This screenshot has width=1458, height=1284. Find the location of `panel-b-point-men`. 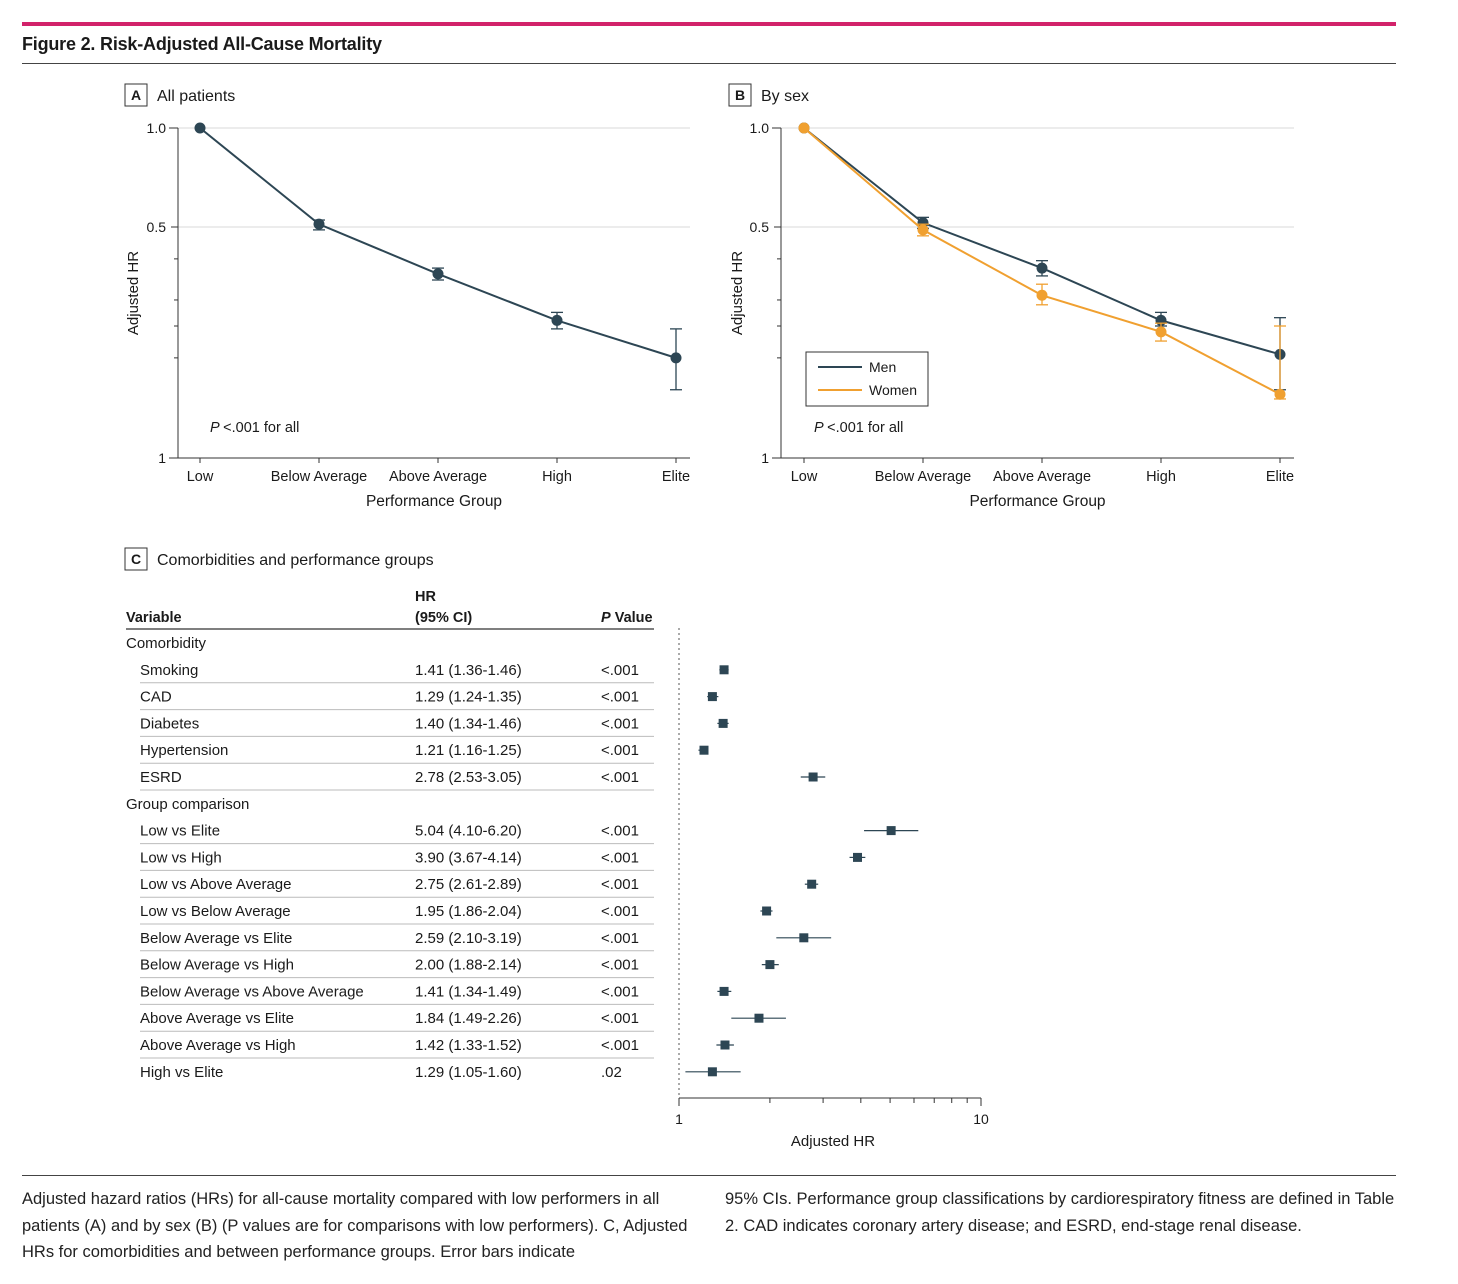

panel-b-point-men is located at coordinates (1042, 268).